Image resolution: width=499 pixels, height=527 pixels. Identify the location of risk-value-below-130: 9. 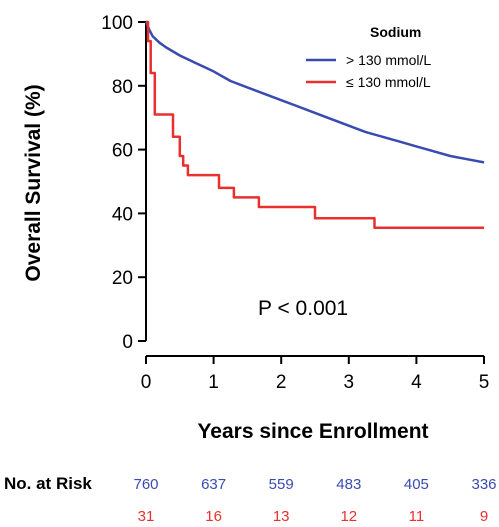
(484, 516).